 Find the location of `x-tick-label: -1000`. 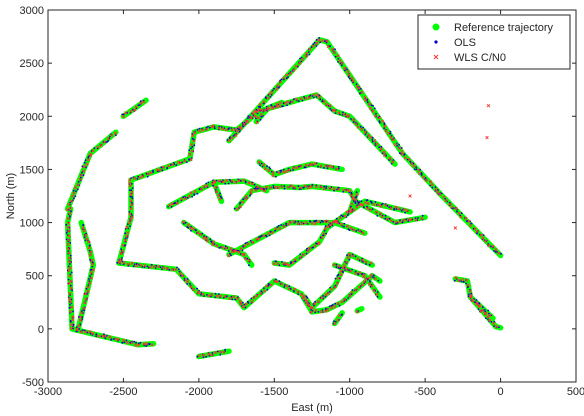

x-tick-label: -1000 is located at coordinates (350, 392).